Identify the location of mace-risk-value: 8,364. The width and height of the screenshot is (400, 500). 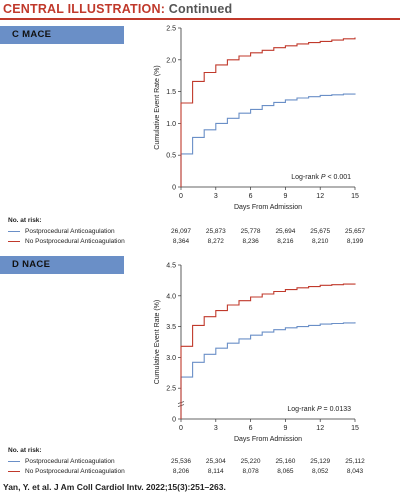
(181, 241).